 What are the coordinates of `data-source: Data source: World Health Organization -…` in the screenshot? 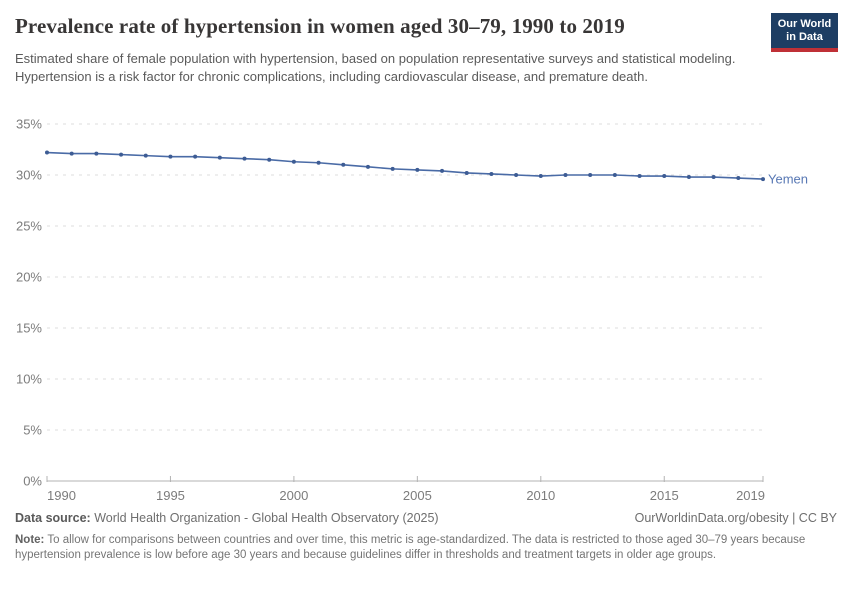 It's located at (227, 518).